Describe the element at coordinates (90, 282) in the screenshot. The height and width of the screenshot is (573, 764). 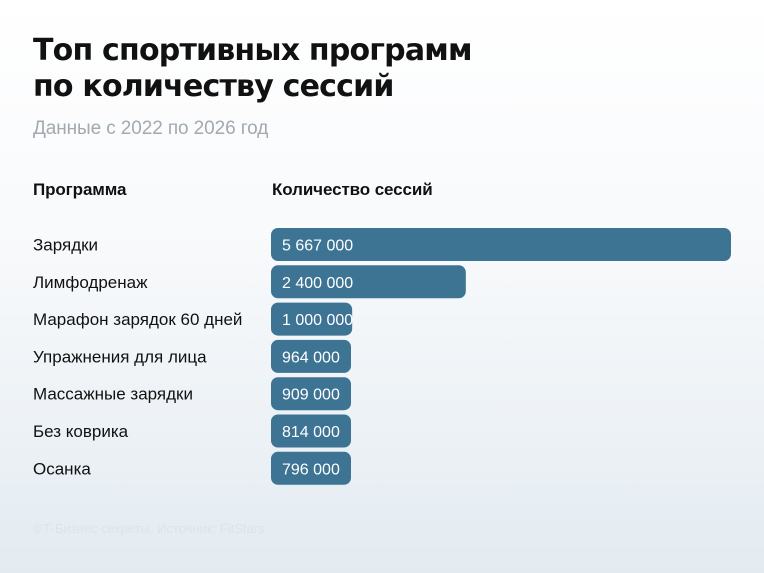
I see `category-label: Лимфодренаж` at that location.